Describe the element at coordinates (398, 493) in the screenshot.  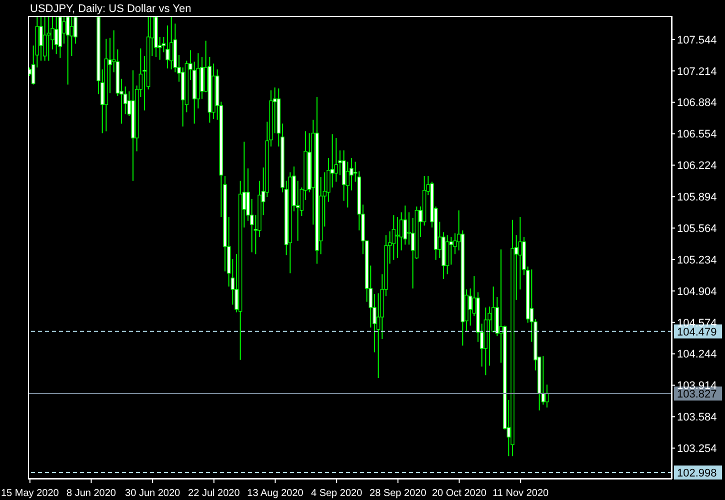
I see `x-tick-label: 28 Sep 2020` at that location.